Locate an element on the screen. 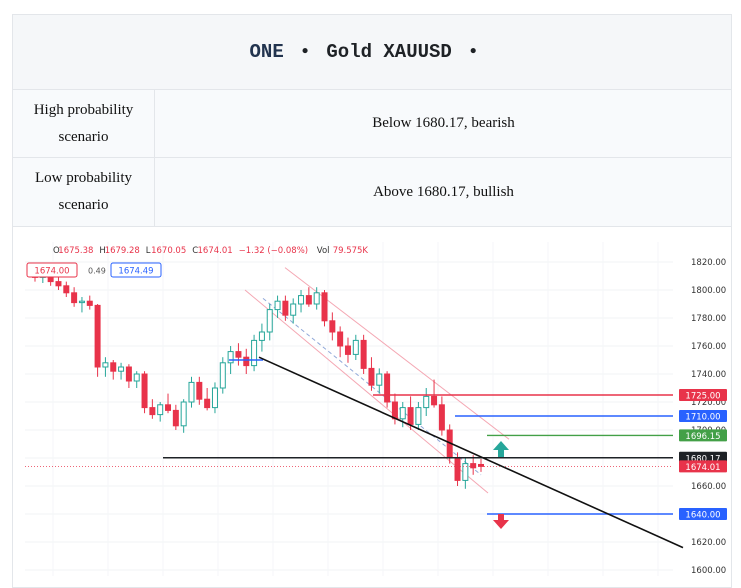 Image resolution: width=741 pixels, height=588 pixels. bid-price: 1674.00 is located at coordinates (51, 272).